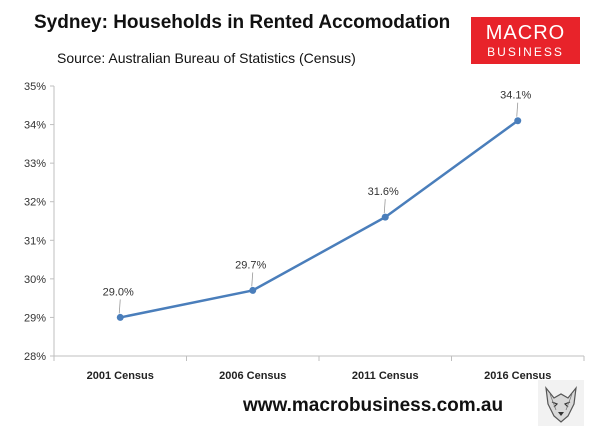 This screenshot has width=599, height=437. What do you see at coordinates (120, 376) in the screenshot?
I see `x-tick-label: 2001 Census` at bounding box center [120, 376].